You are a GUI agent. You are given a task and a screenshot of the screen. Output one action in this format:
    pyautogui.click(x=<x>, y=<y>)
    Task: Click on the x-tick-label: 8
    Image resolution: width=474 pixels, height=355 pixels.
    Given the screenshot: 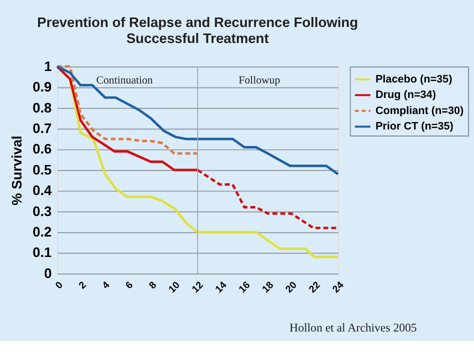 What is the action you would take?
    pyautogui.click(x=153, y=285)
    